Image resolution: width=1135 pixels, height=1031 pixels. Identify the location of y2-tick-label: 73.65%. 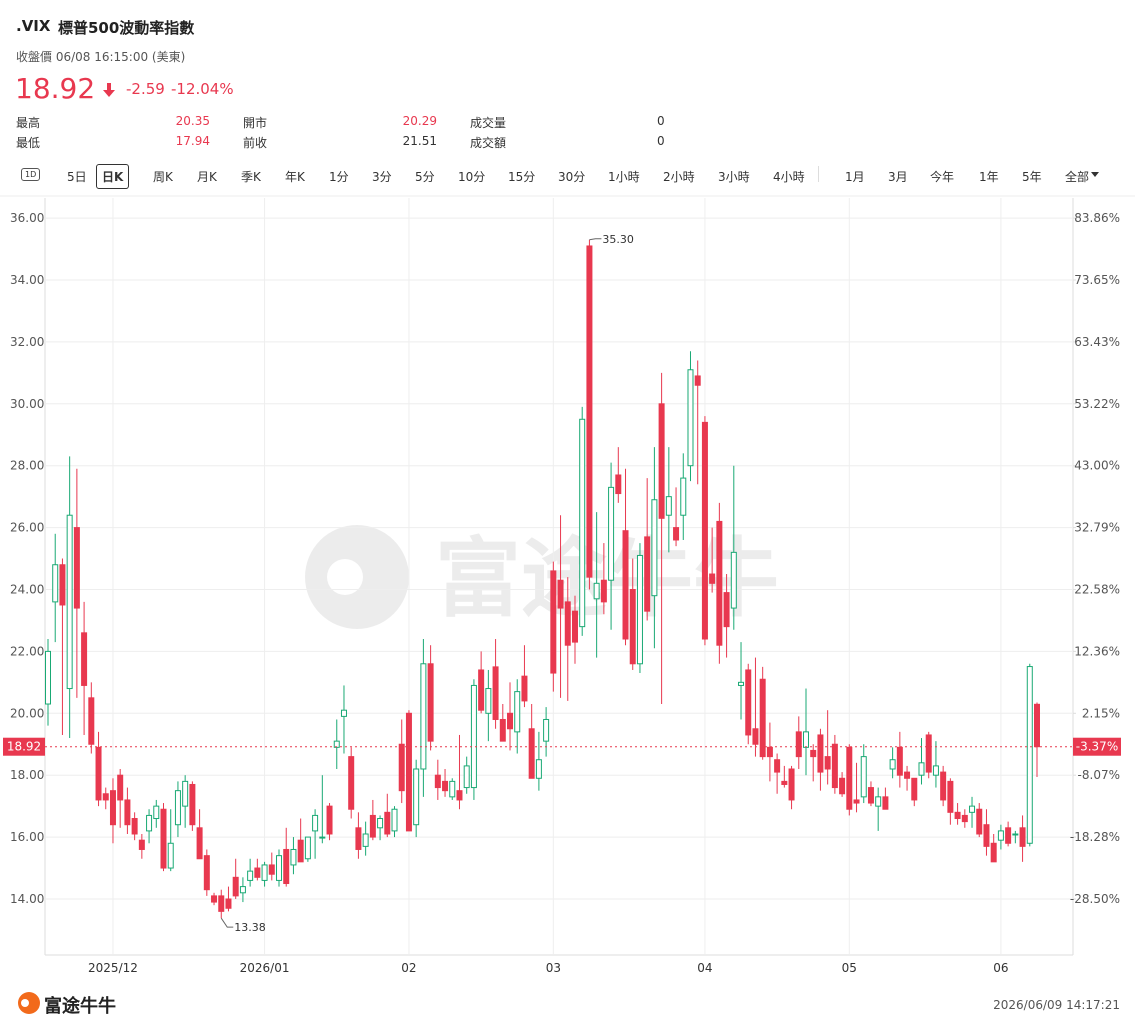
(1097, 280).